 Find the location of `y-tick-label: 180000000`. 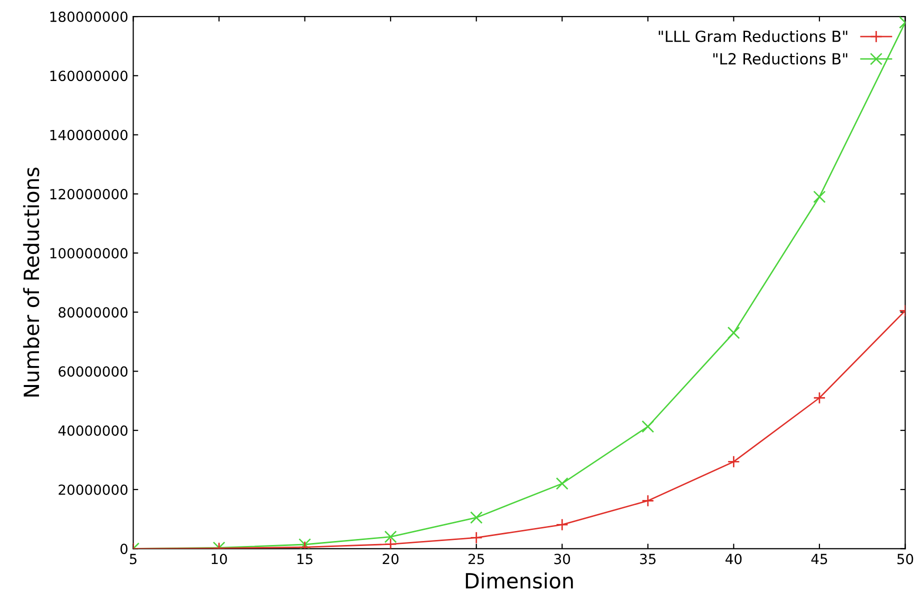

y-tick-label: 180000000 is located at coordinates (89, 17).